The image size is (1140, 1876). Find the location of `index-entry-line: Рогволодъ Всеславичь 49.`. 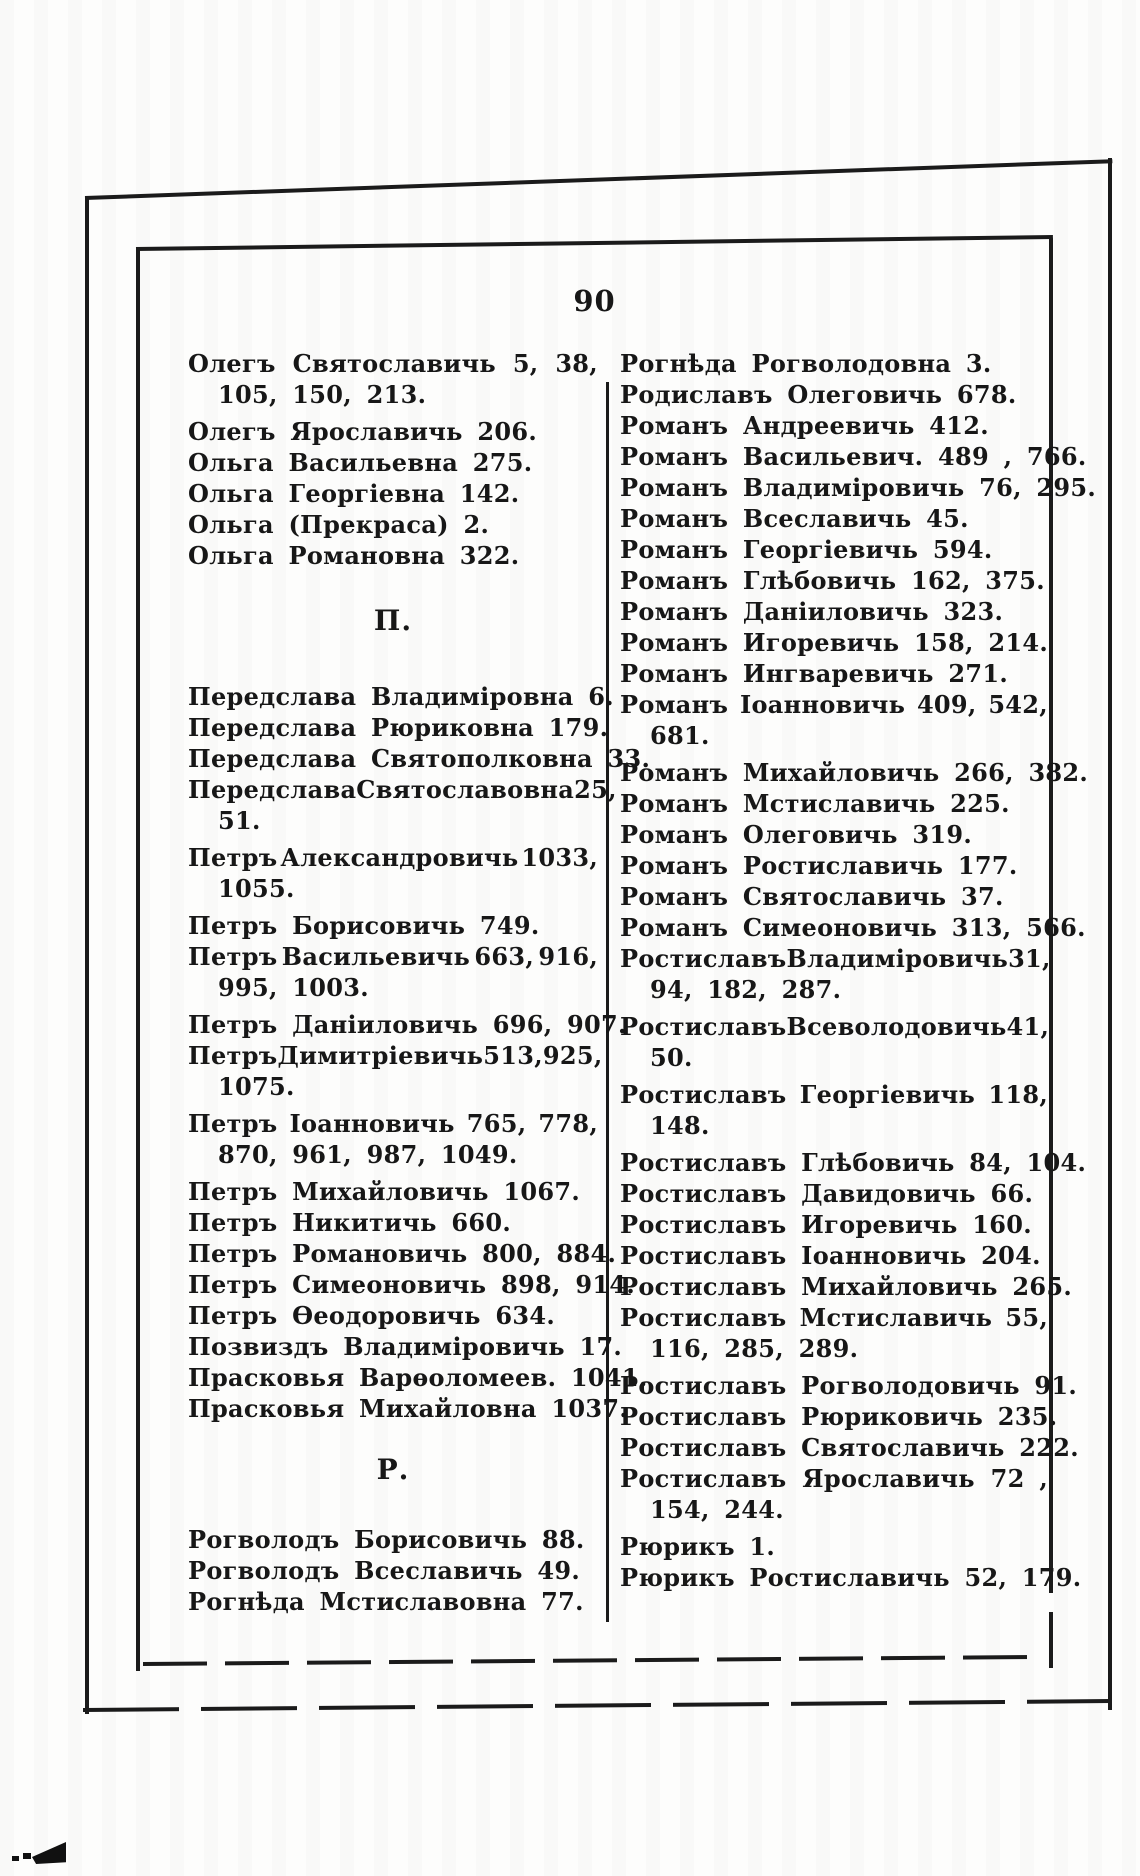

index-entry-line: Рогволодъ Всеславичь 49. is located at coordinates (384, 1570).